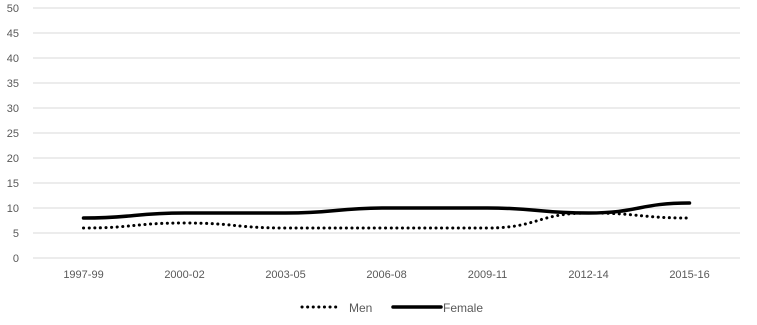 Image resolution: width=757 pixels, height=325 pixels. What do you see at coordinates (83, 275) in the screenshot?
I see `x-tick-label: 1997-99` at bounding box center [83, 275].